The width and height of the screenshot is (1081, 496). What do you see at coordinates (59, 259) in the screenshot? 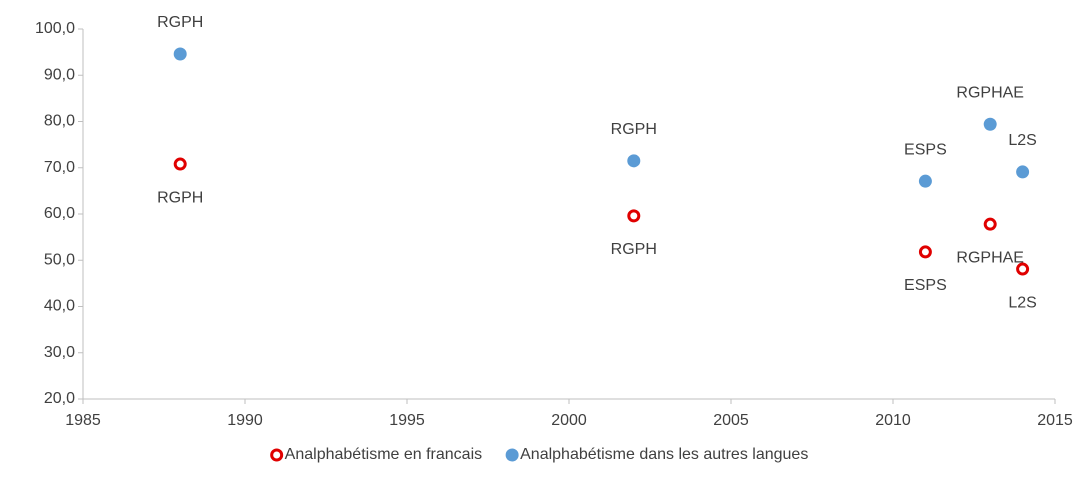
I see `y-tick-label: 50,0` at bounding box center [59, 259].